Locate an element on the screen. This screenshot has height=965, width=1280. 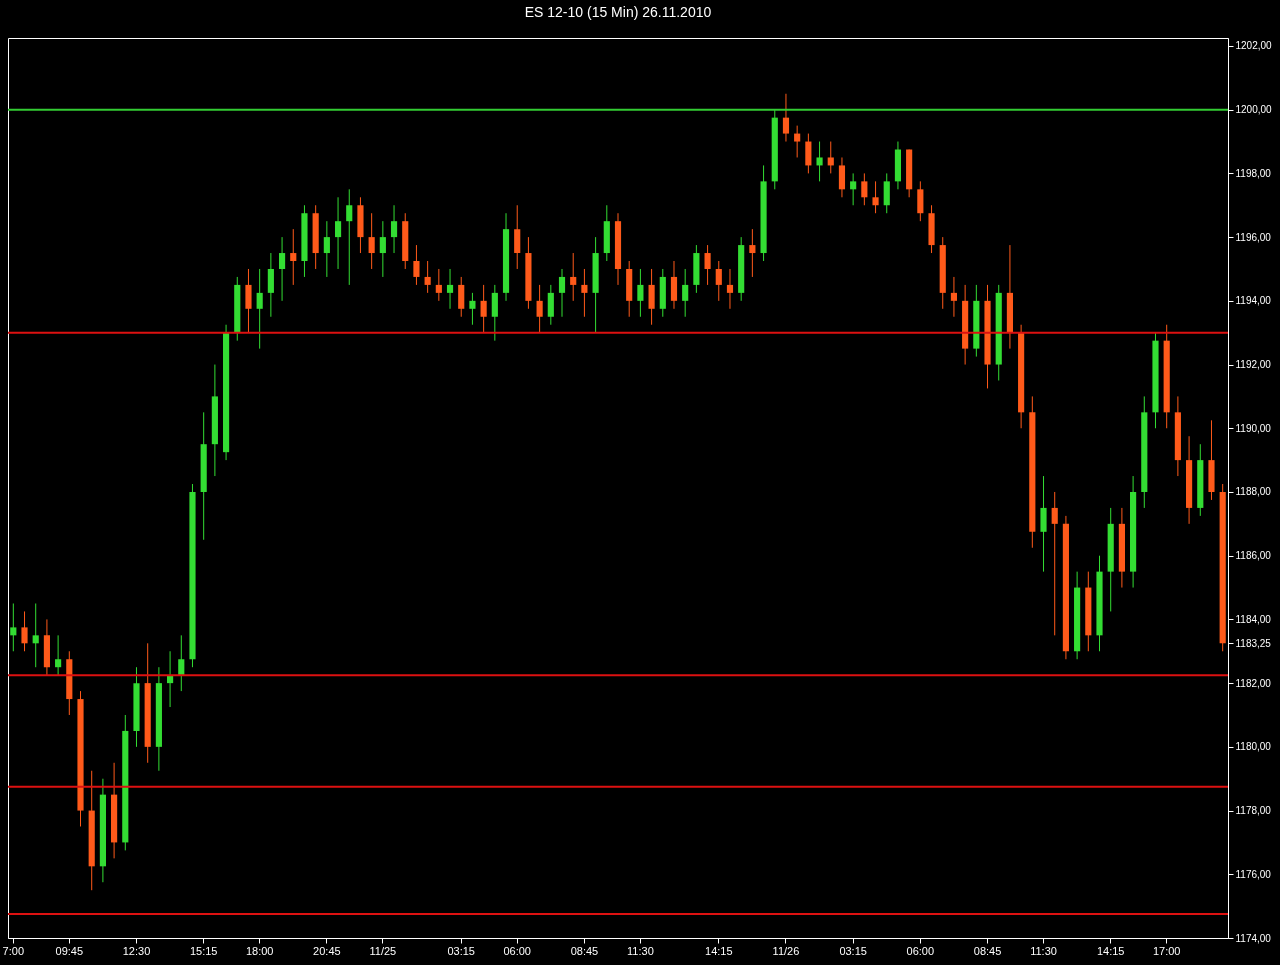
y-tick-label: 1183,25 is located at coordinates (1253, 643).